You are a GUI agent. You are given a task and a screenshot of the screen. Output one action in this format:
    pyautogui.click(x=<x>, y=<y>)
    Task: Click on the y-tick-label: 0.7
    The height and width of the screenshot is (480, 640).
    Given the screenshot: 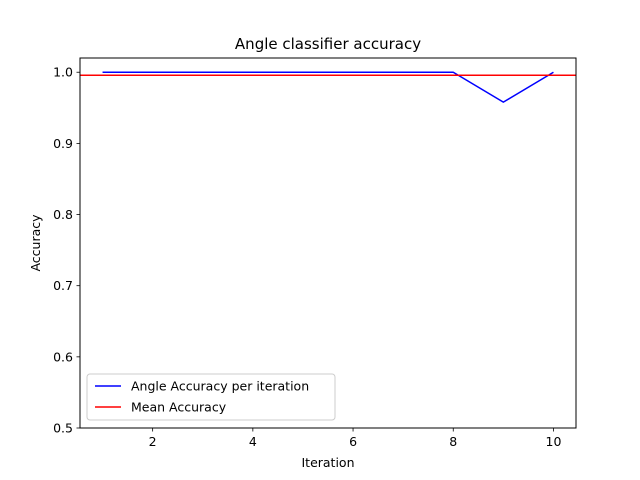 What is the action you would take?
    pyautogui.click(x=63, y=285)
    